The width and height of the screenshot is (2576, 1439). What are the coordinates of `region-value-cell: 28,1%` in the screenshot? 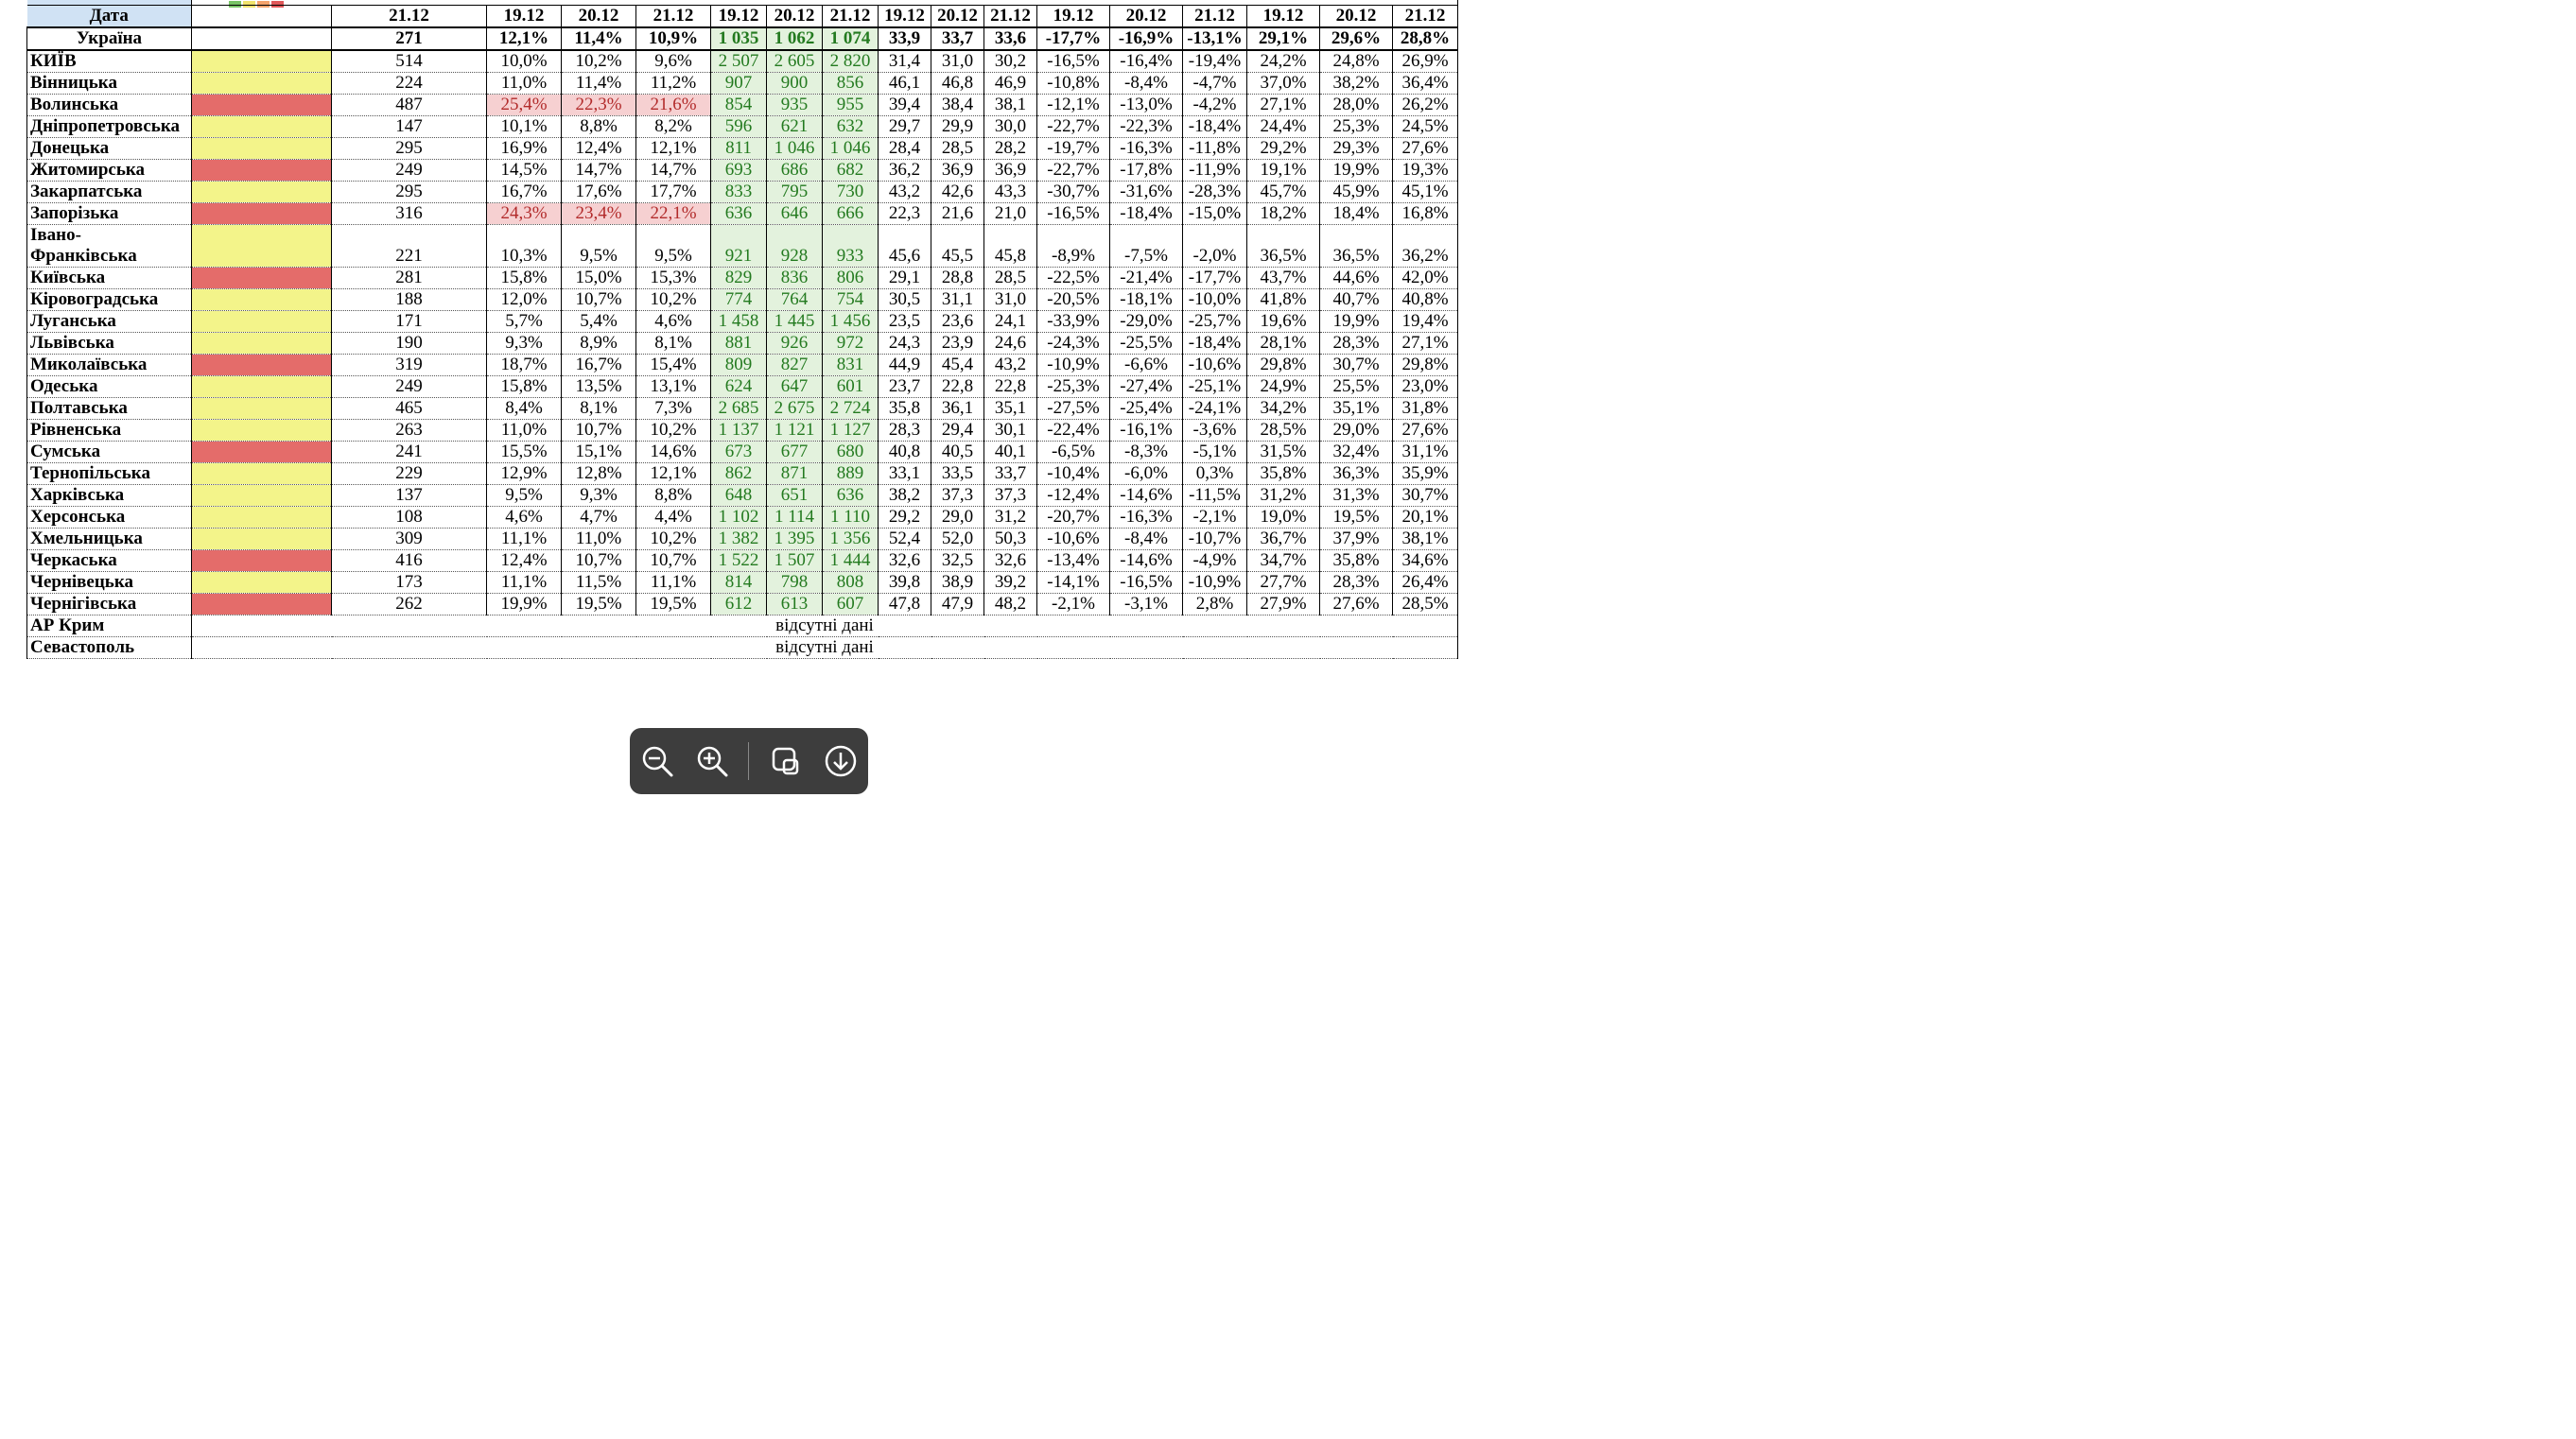 It's located at (1283, 343).